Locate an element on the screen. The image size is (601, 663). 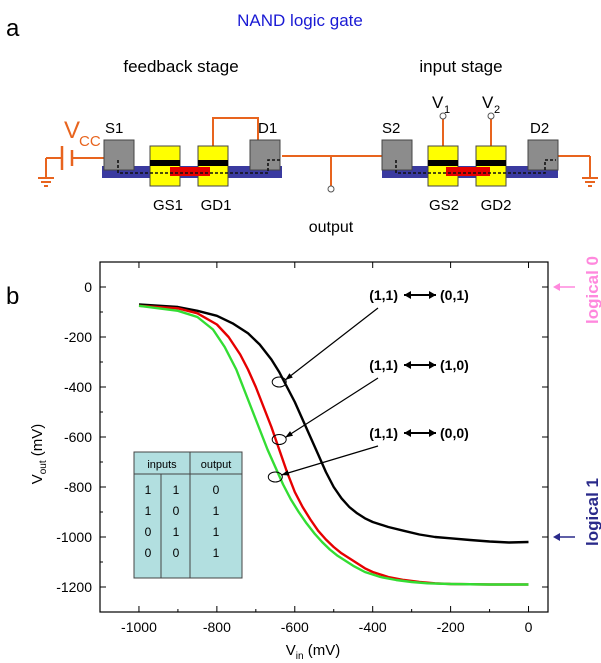
v2-label: V is located at coordinates (488, 102).